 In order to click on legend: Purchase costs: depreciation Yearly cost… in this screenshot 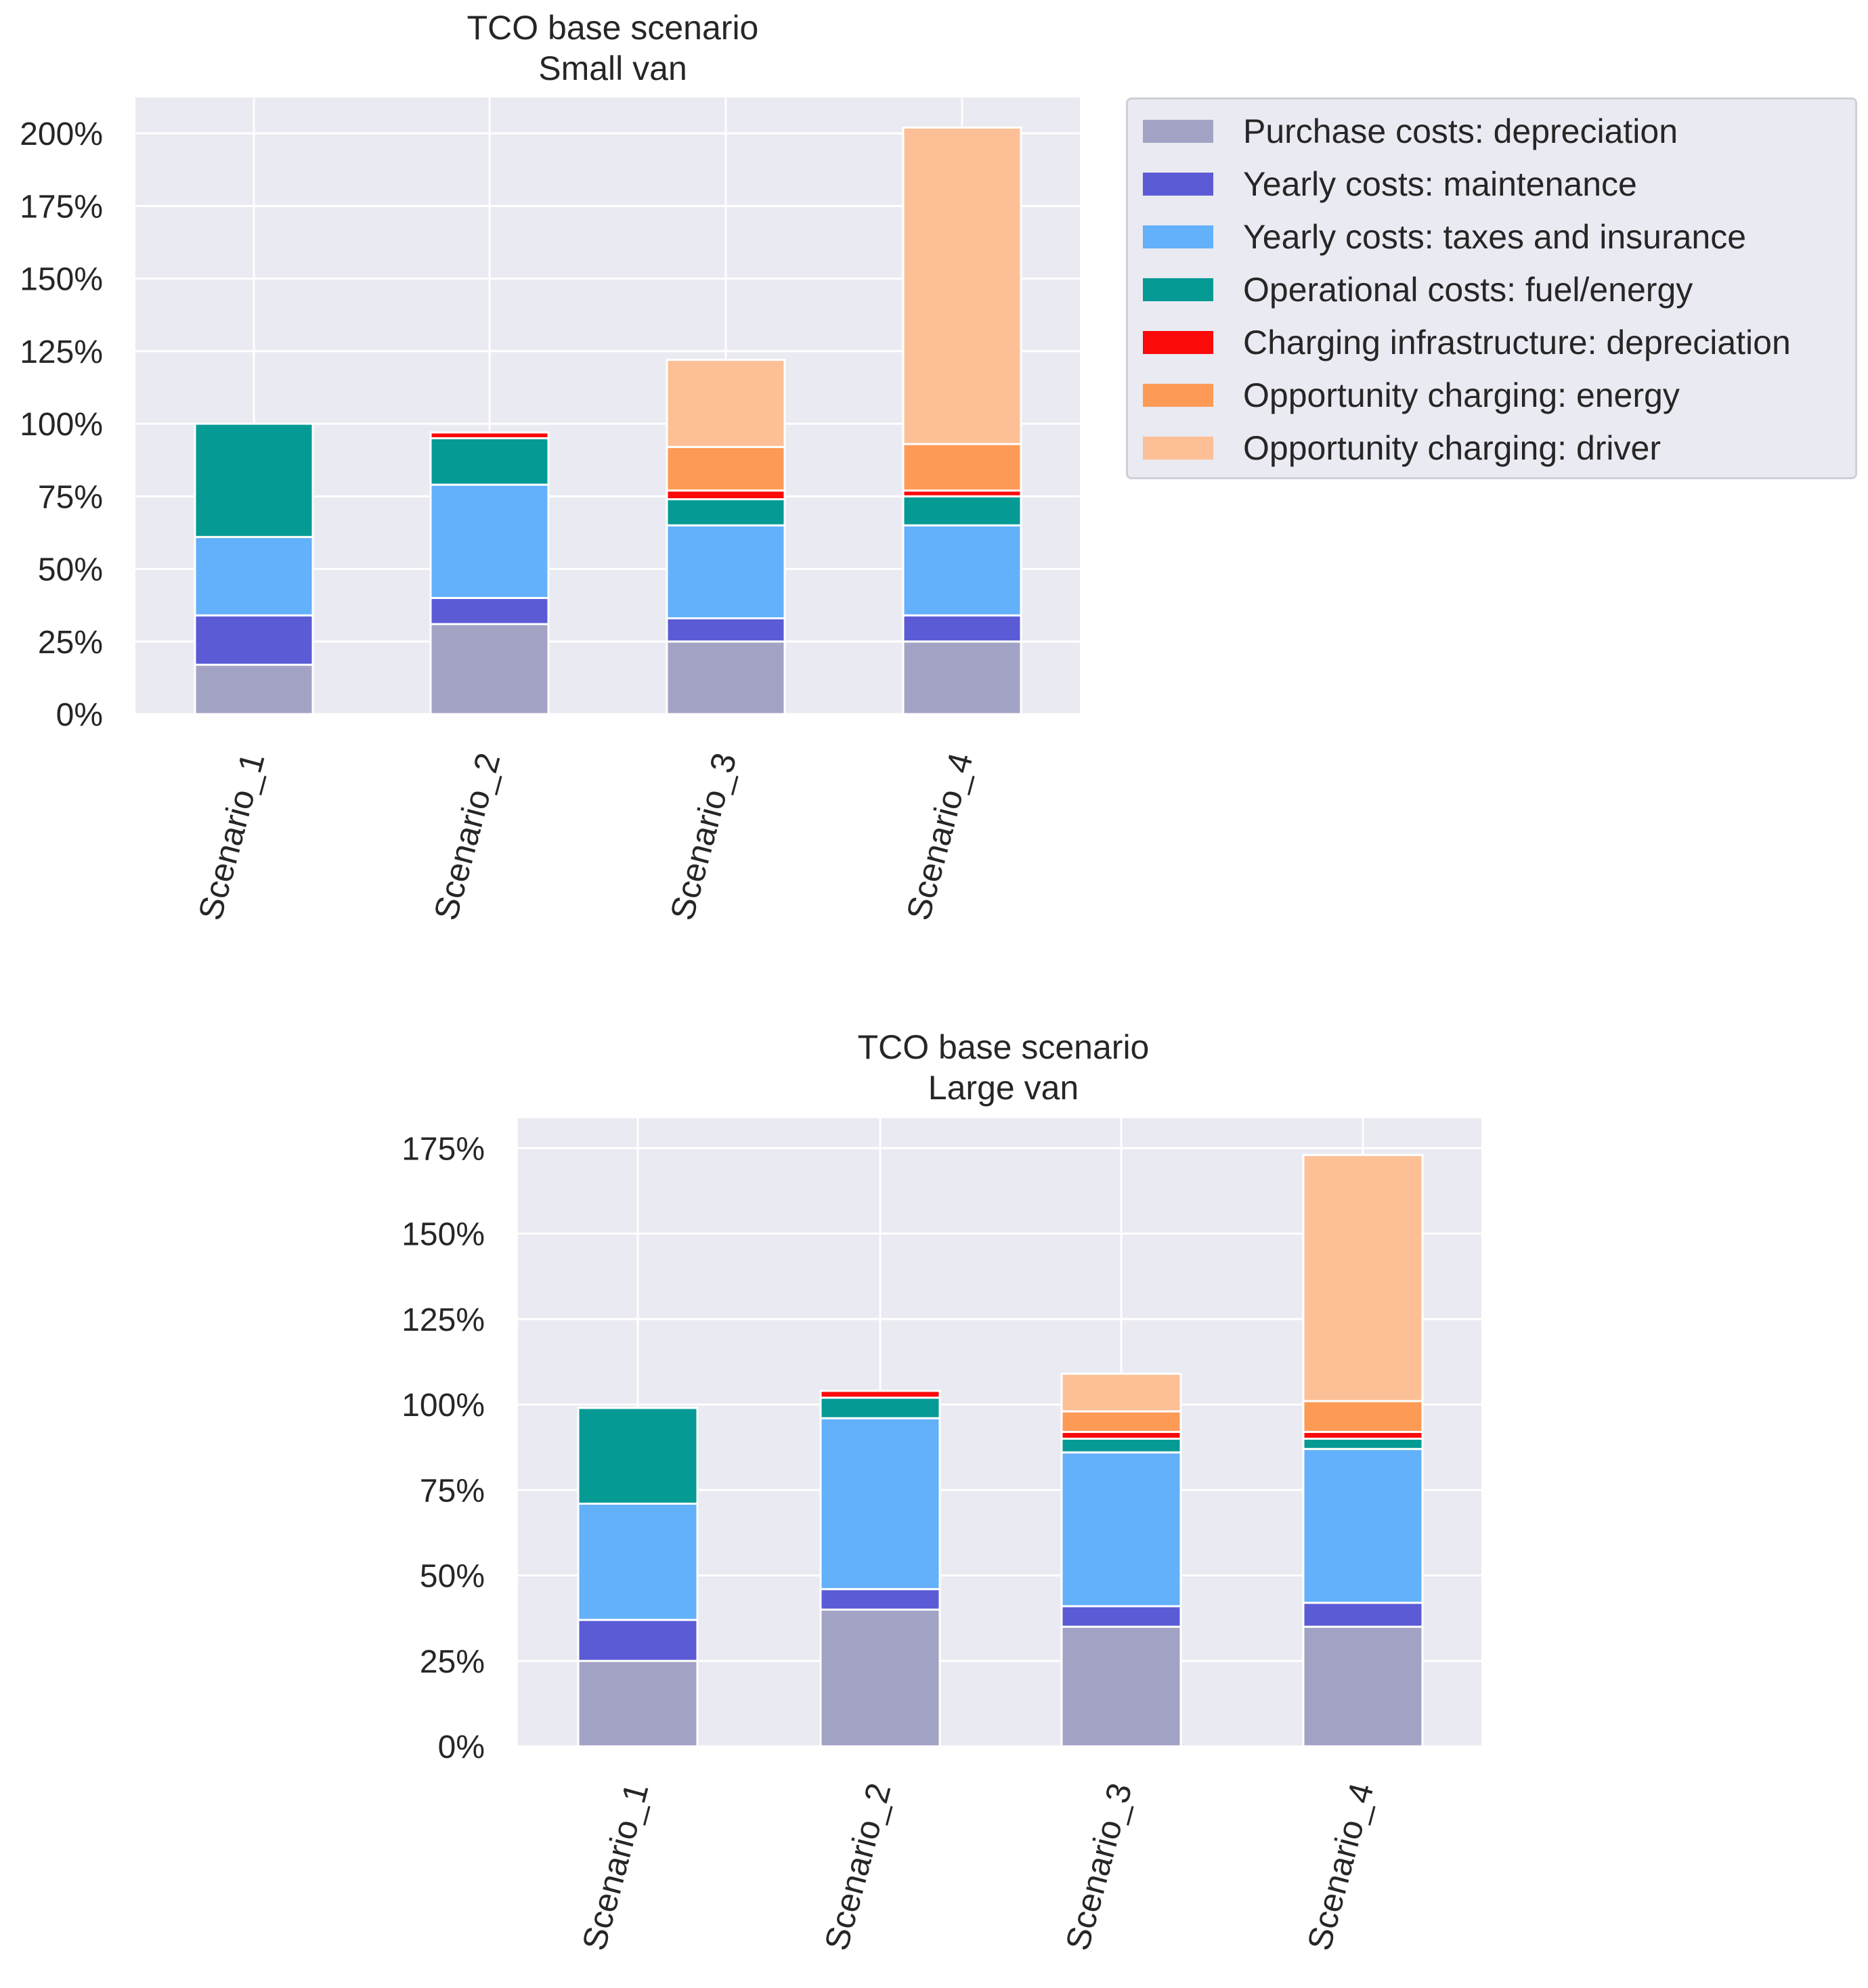, I will do `click(1491, 288)`.